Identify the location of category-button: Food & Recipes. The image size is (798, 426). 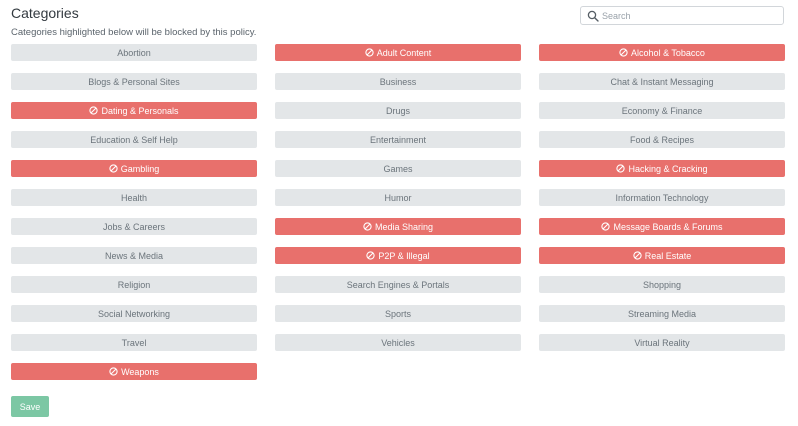
(662, 139).